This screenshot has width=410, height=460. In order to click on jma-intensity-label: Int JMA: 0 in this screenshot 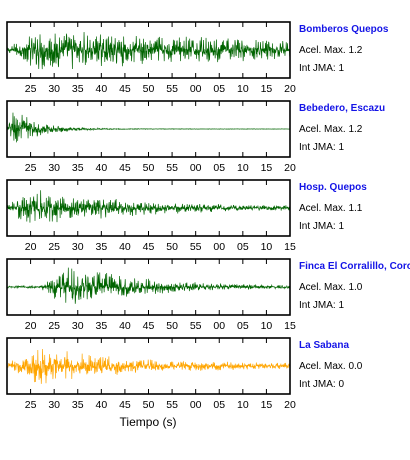, I will do `click(321, 384)`.